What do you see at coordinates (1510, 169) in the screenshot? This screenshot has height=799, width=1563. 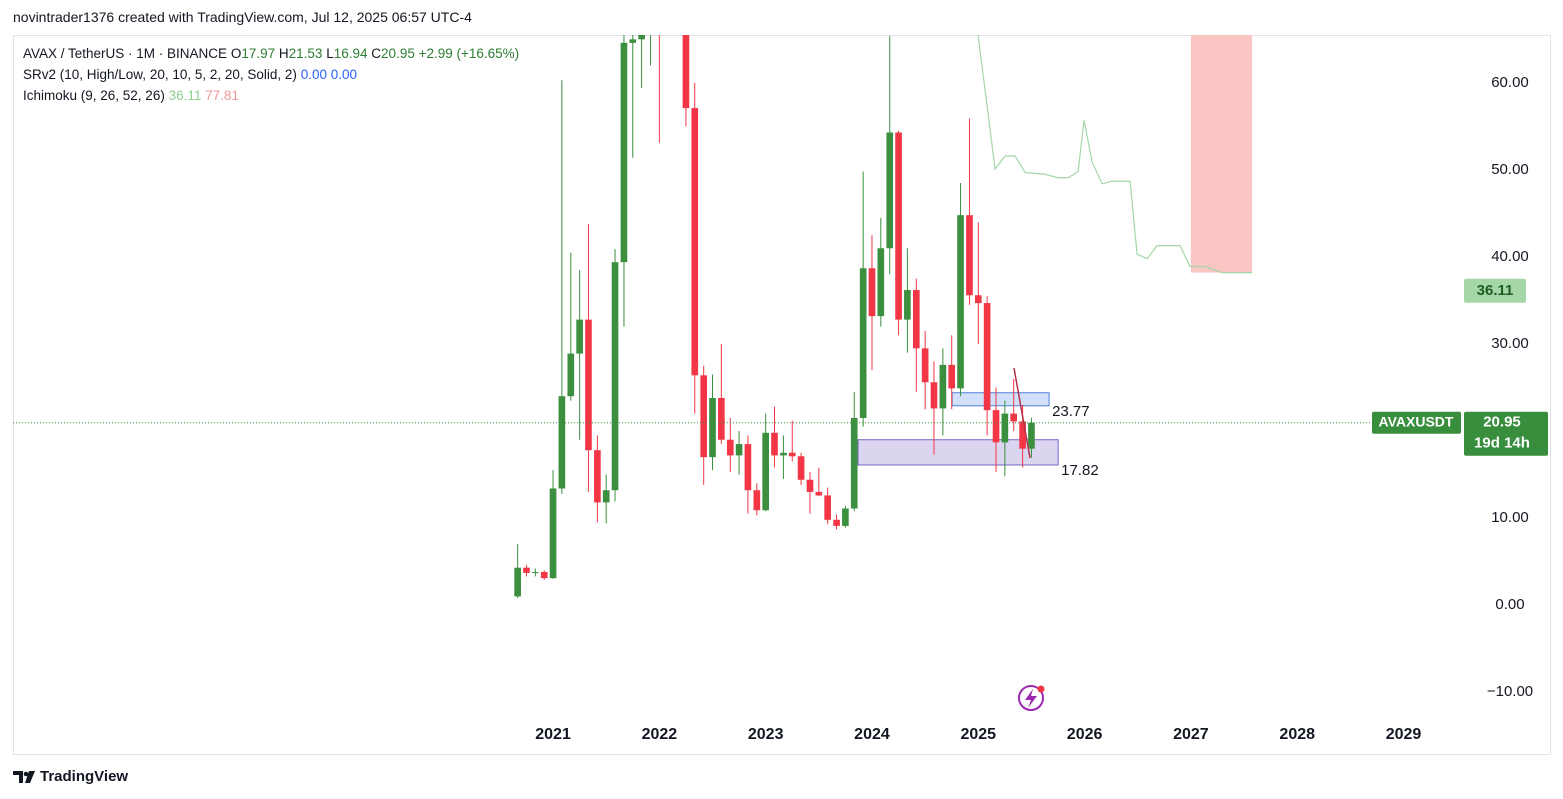 I see `y-tick-label: 50.00` at bounding box center [1510, 169].